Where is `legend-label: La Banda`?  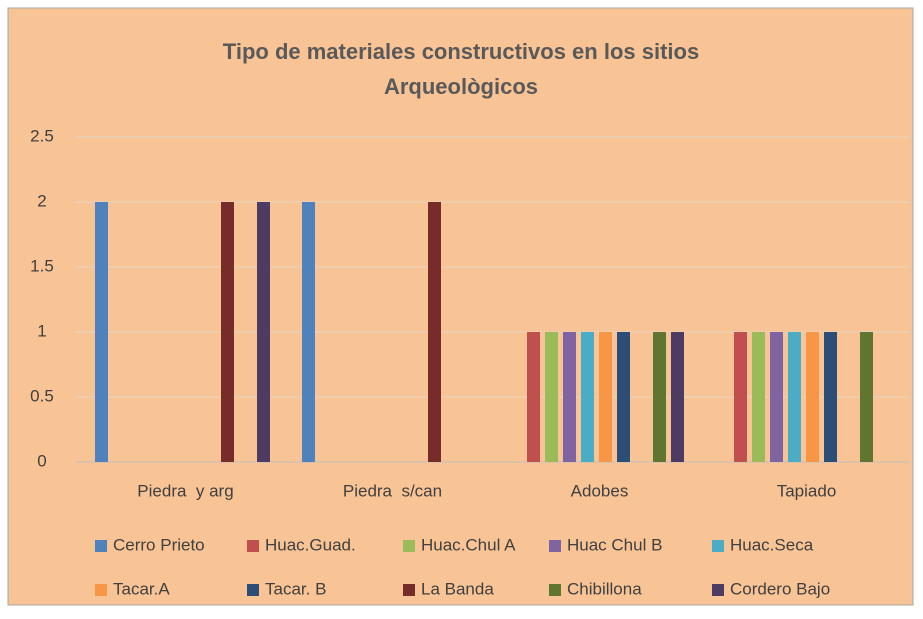 legend-label: La Banda is located at coordinates (457, 588).